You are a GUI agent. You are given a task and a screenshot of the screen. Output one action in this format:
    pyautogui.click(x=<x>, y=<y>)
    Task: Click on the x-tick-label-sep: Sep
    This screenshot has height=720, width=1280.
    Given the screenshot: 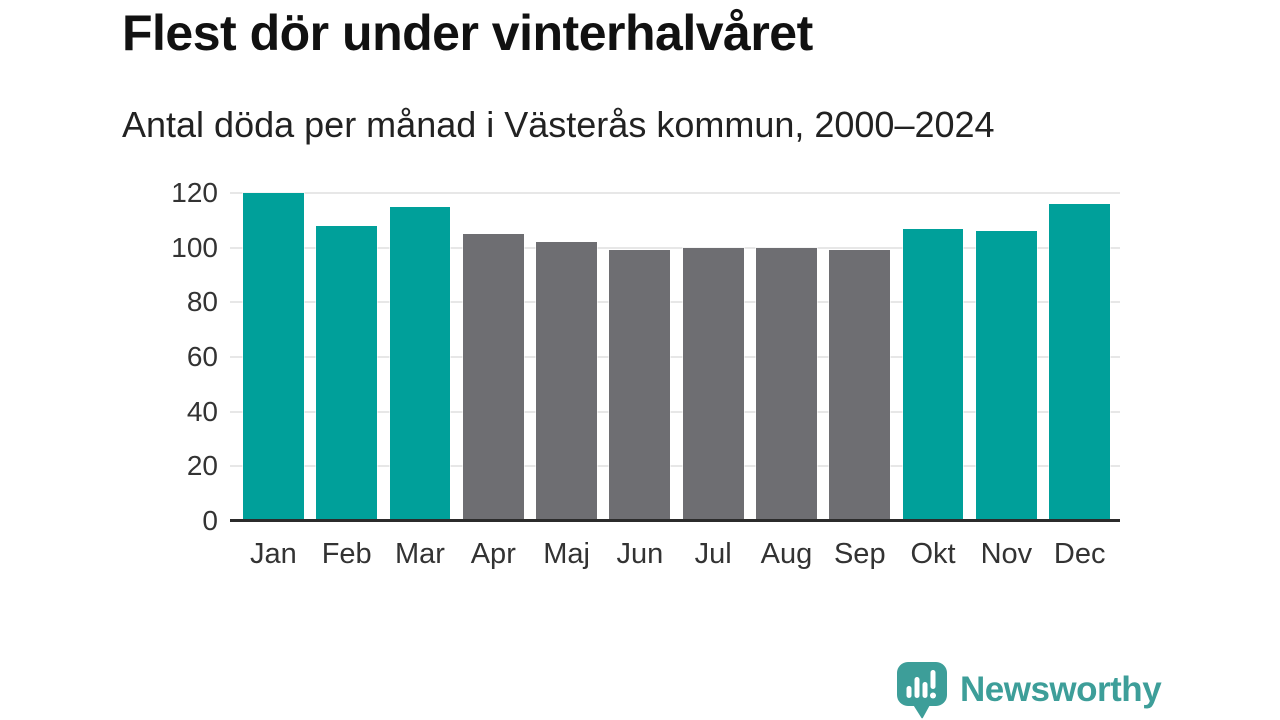 What is the action you would take?
    pyautogui.click(x=859, y=554)
    